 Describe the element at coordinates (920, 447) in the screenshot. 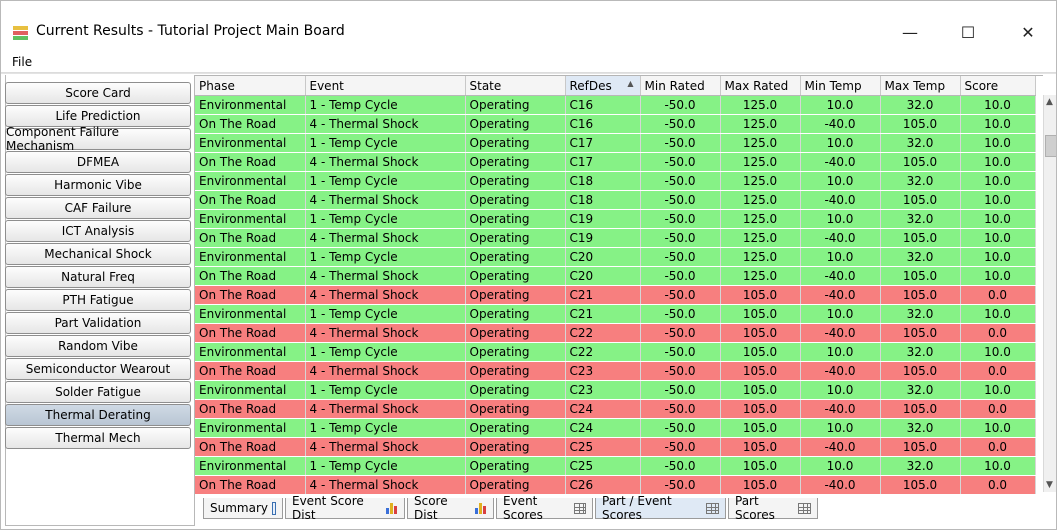

I see `cell-max-temp: 105.0` at that location.